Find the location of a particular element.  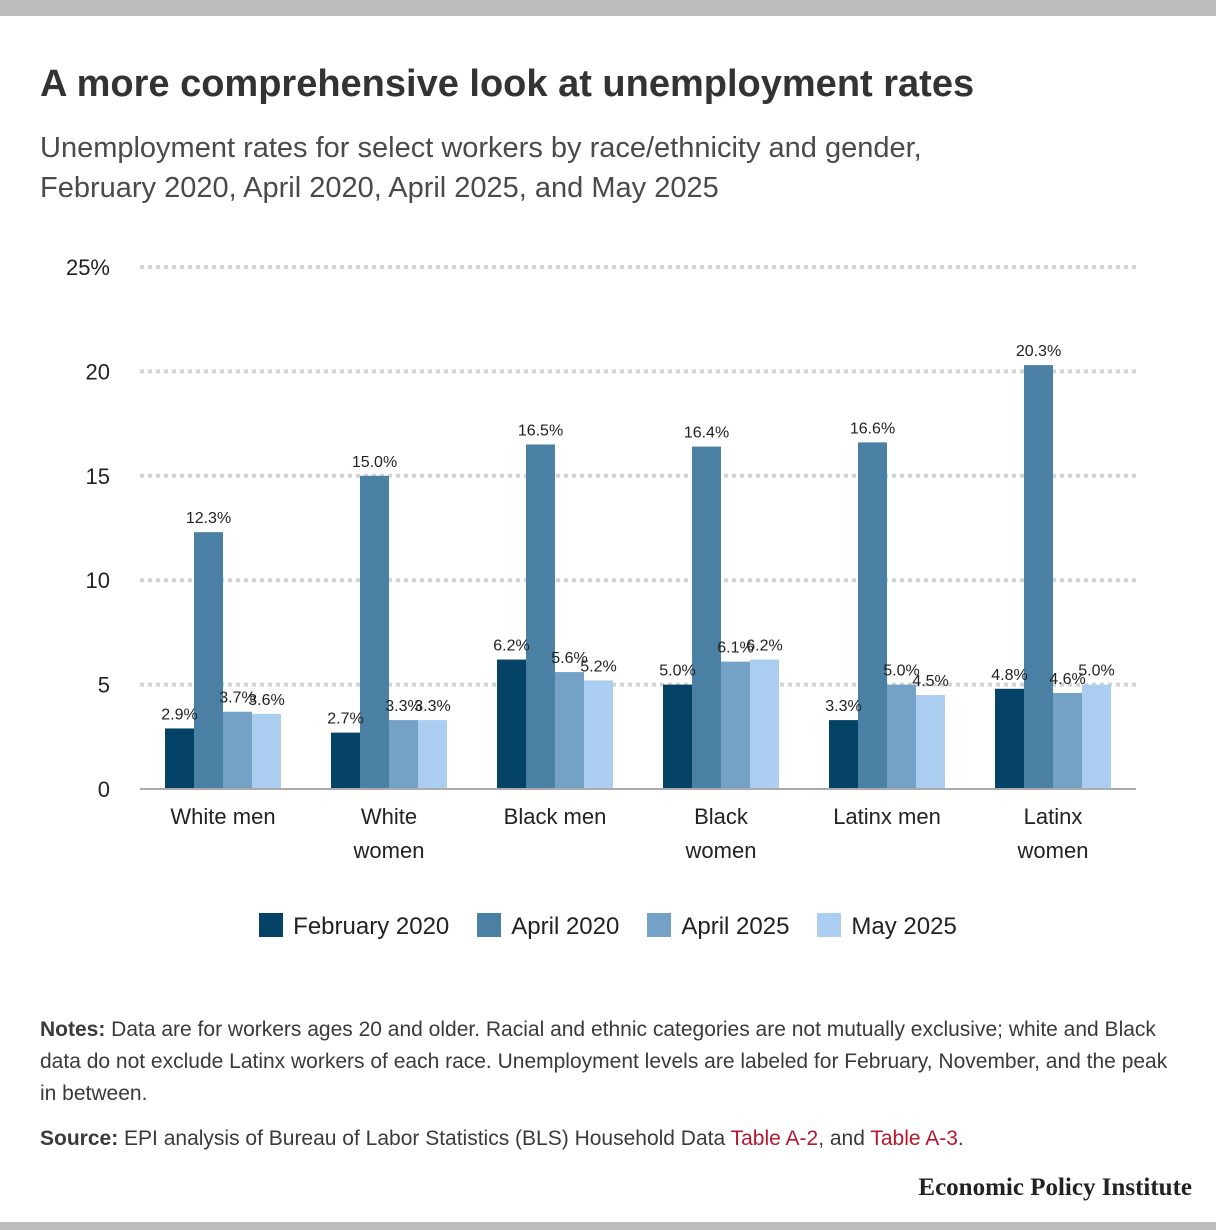

category-label: Latinx is located at coordinates (1053, 816).